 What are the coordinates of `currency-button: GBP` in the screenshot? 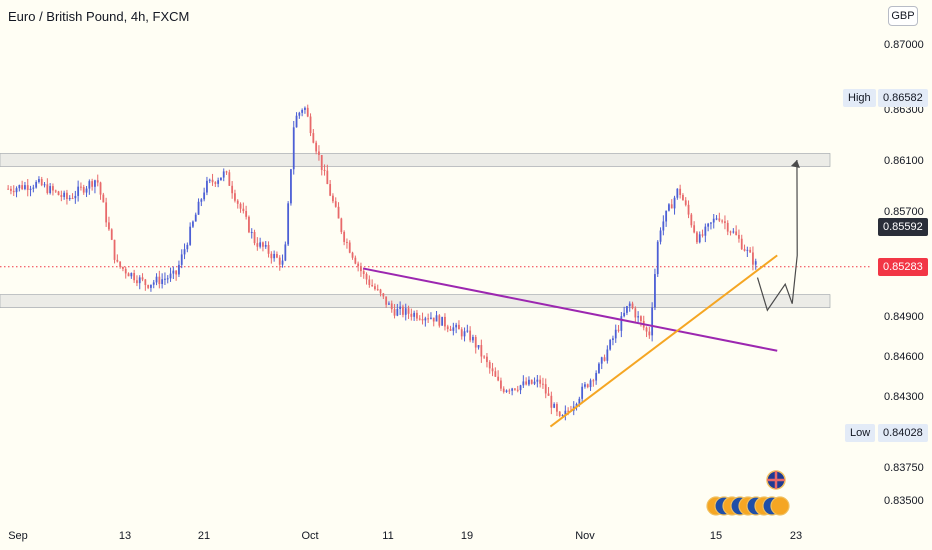 It's located at (903, 16).